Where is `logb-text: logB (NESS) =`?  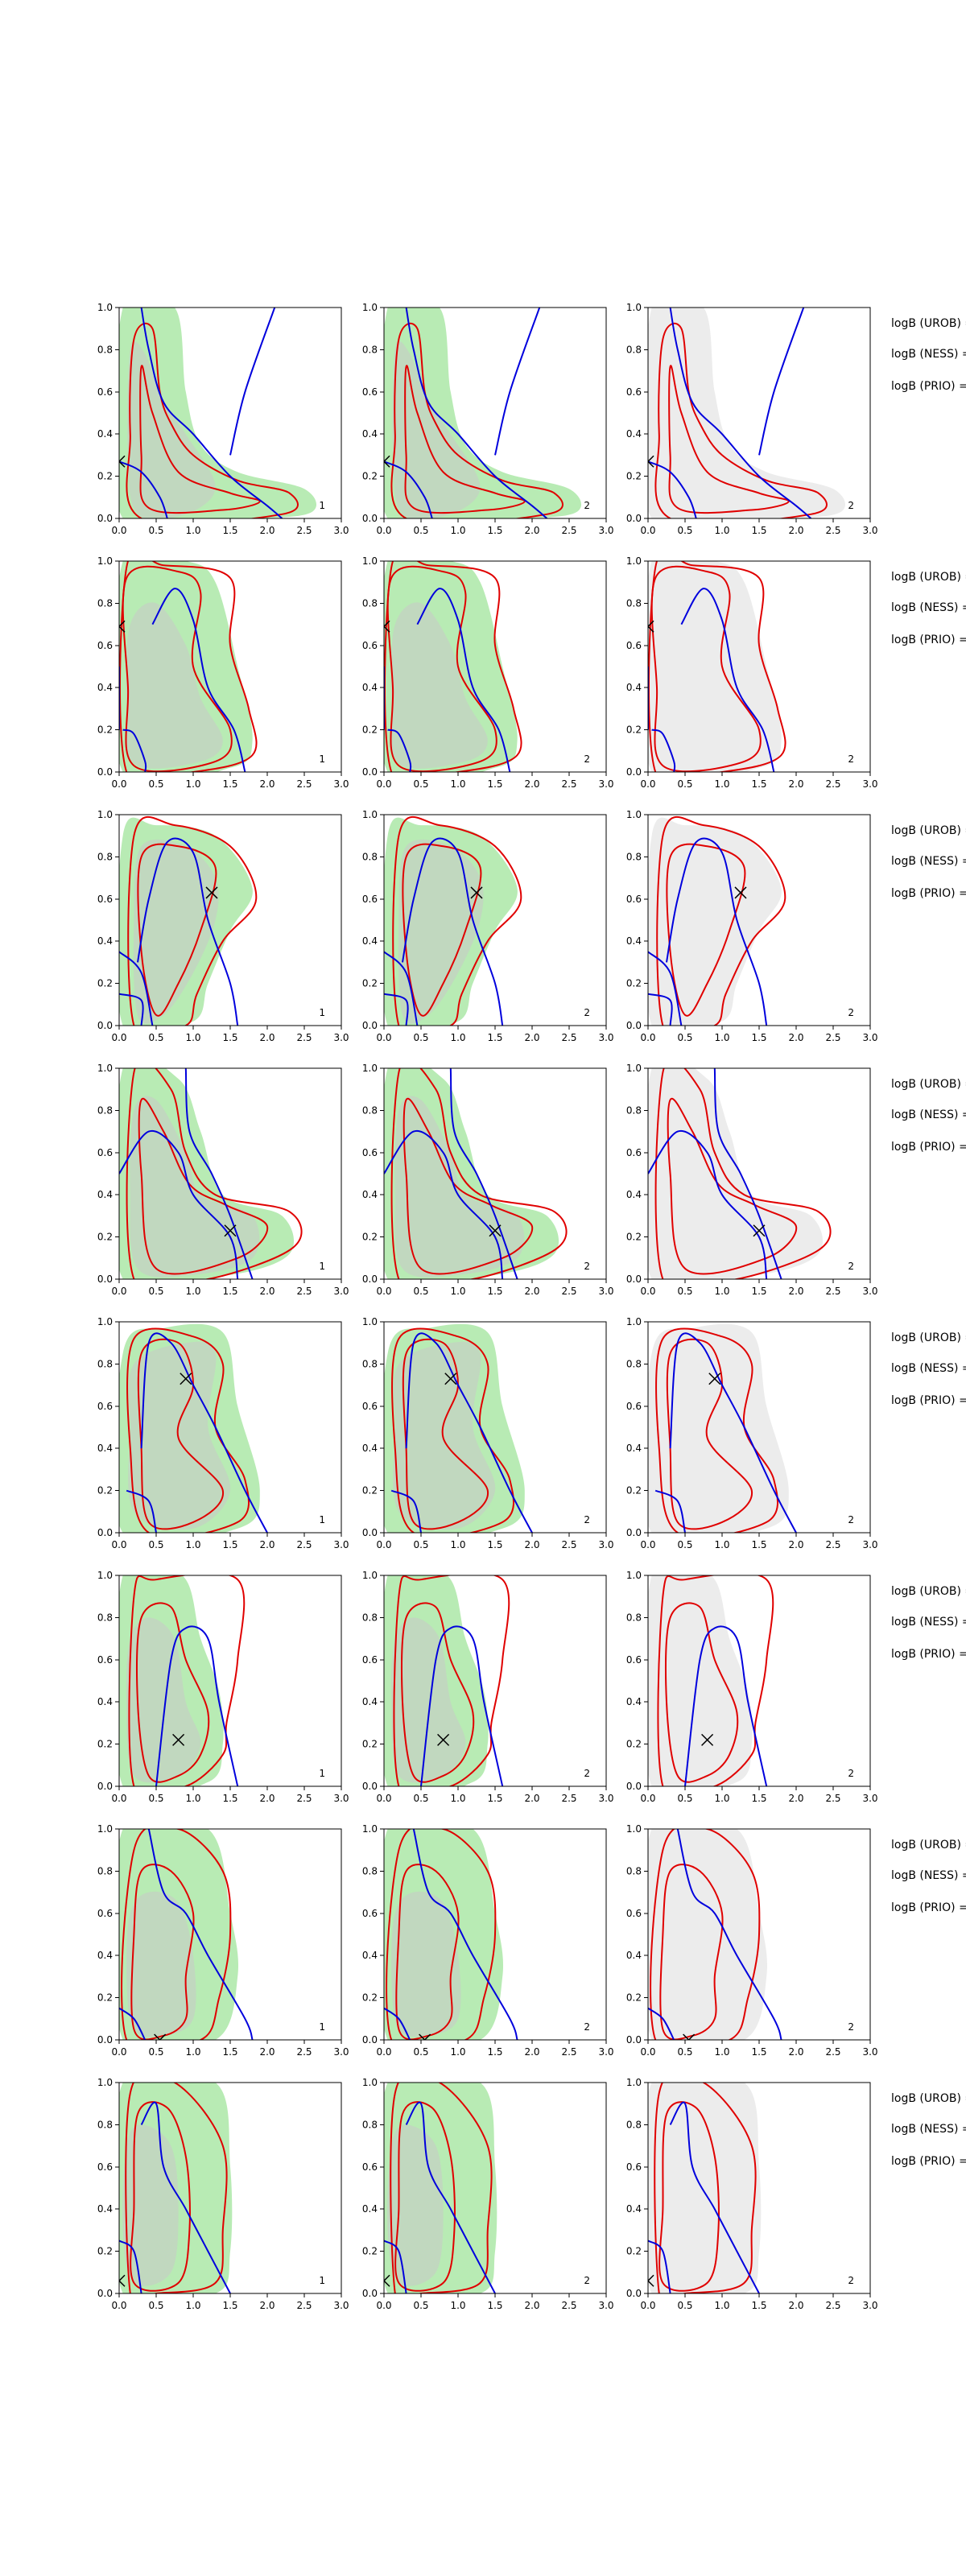 logb-text: logB (NESS) = is located at coordinates (928, 1622).